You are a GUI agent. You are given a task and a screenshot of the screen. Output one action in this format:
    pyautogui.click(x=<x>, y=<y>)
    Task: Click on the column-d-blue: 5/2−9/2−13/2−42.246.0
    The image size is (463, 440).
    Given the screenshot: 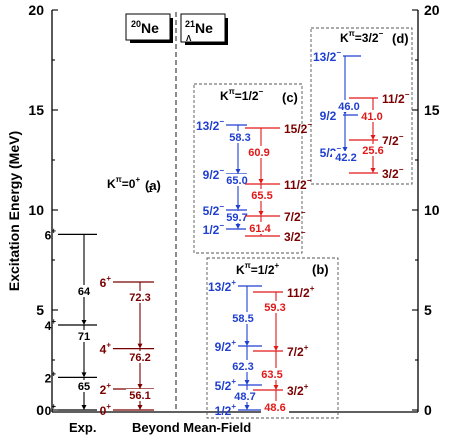 What is the action you would take?
    pyautogui.click(x=338, y=106)
    